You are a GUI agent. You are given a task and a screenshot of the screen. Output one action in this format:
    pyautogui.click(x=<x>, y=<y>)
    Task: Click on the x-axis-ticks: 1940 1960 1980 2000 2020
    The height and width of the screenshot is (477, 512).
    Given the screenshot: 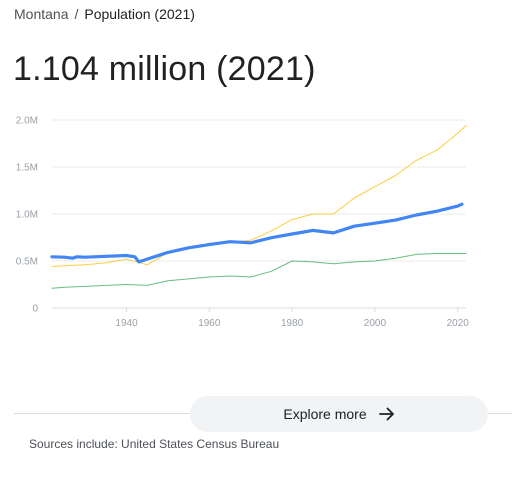 What is the action you would take?
    pyautogui.click(x=292, y=318)
    